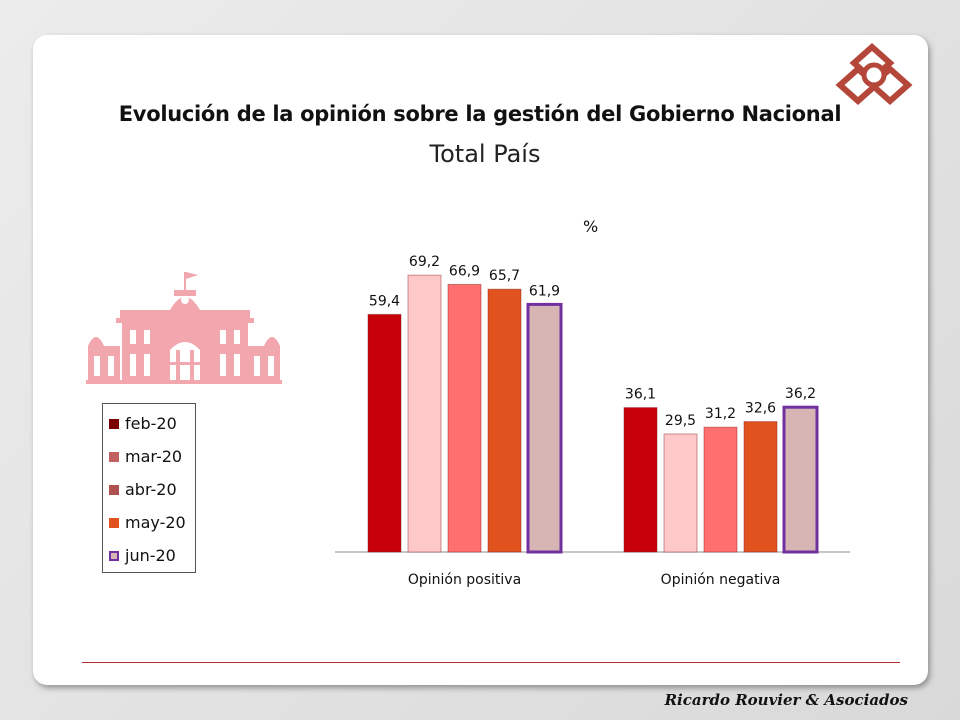  I want to click on legend-label: abr-20, so click(151, 489).